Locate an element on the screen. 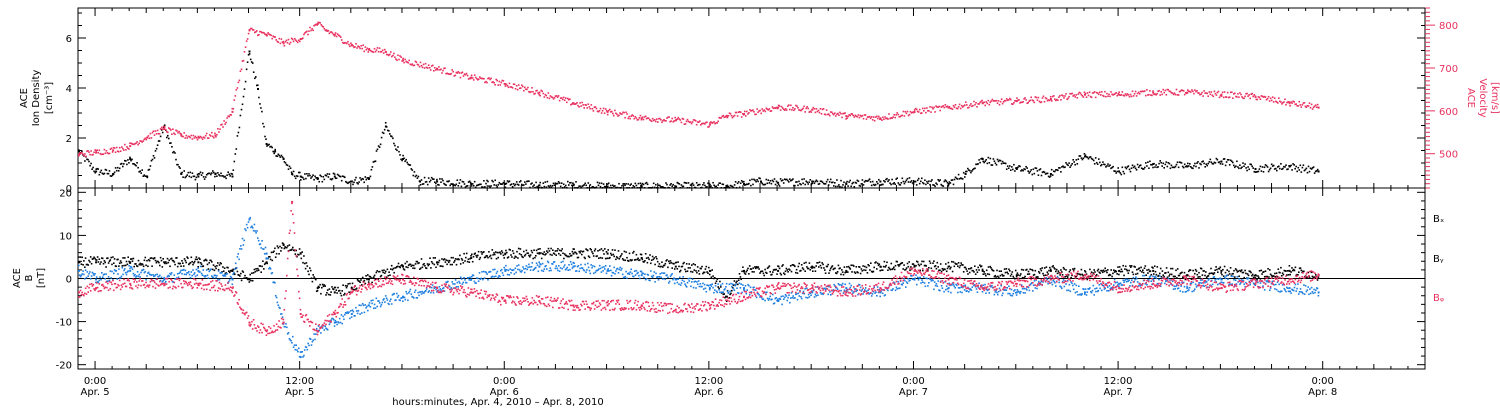 The width and height of the screenshot is (1500, 410). velocity-axis-label-line2: Velocity is located at coordinates (1482, 97).